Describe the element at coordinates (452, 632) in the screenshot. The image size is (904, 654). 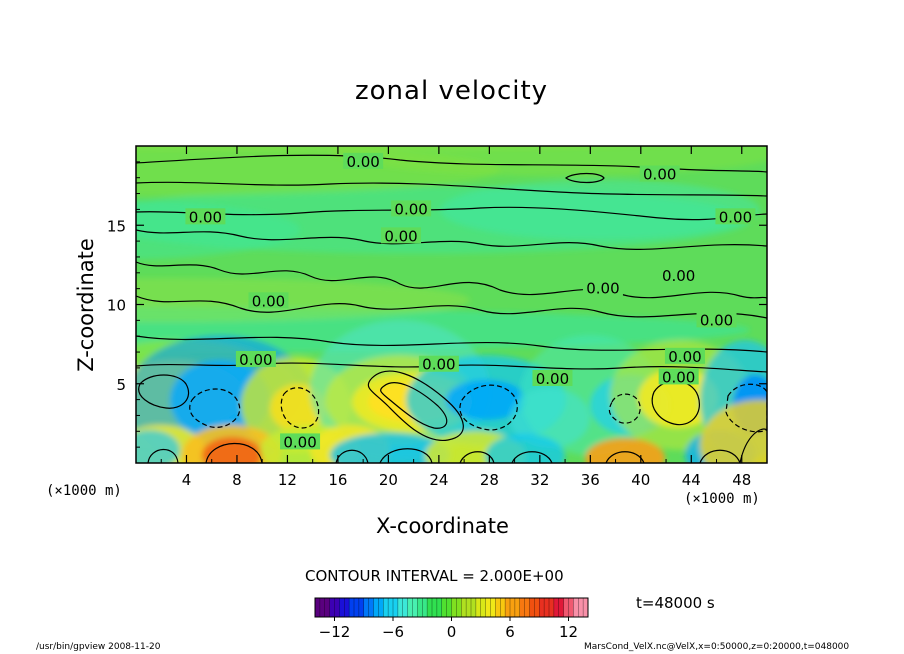
I see `colorbar-tick-label-2: 0` at that location.